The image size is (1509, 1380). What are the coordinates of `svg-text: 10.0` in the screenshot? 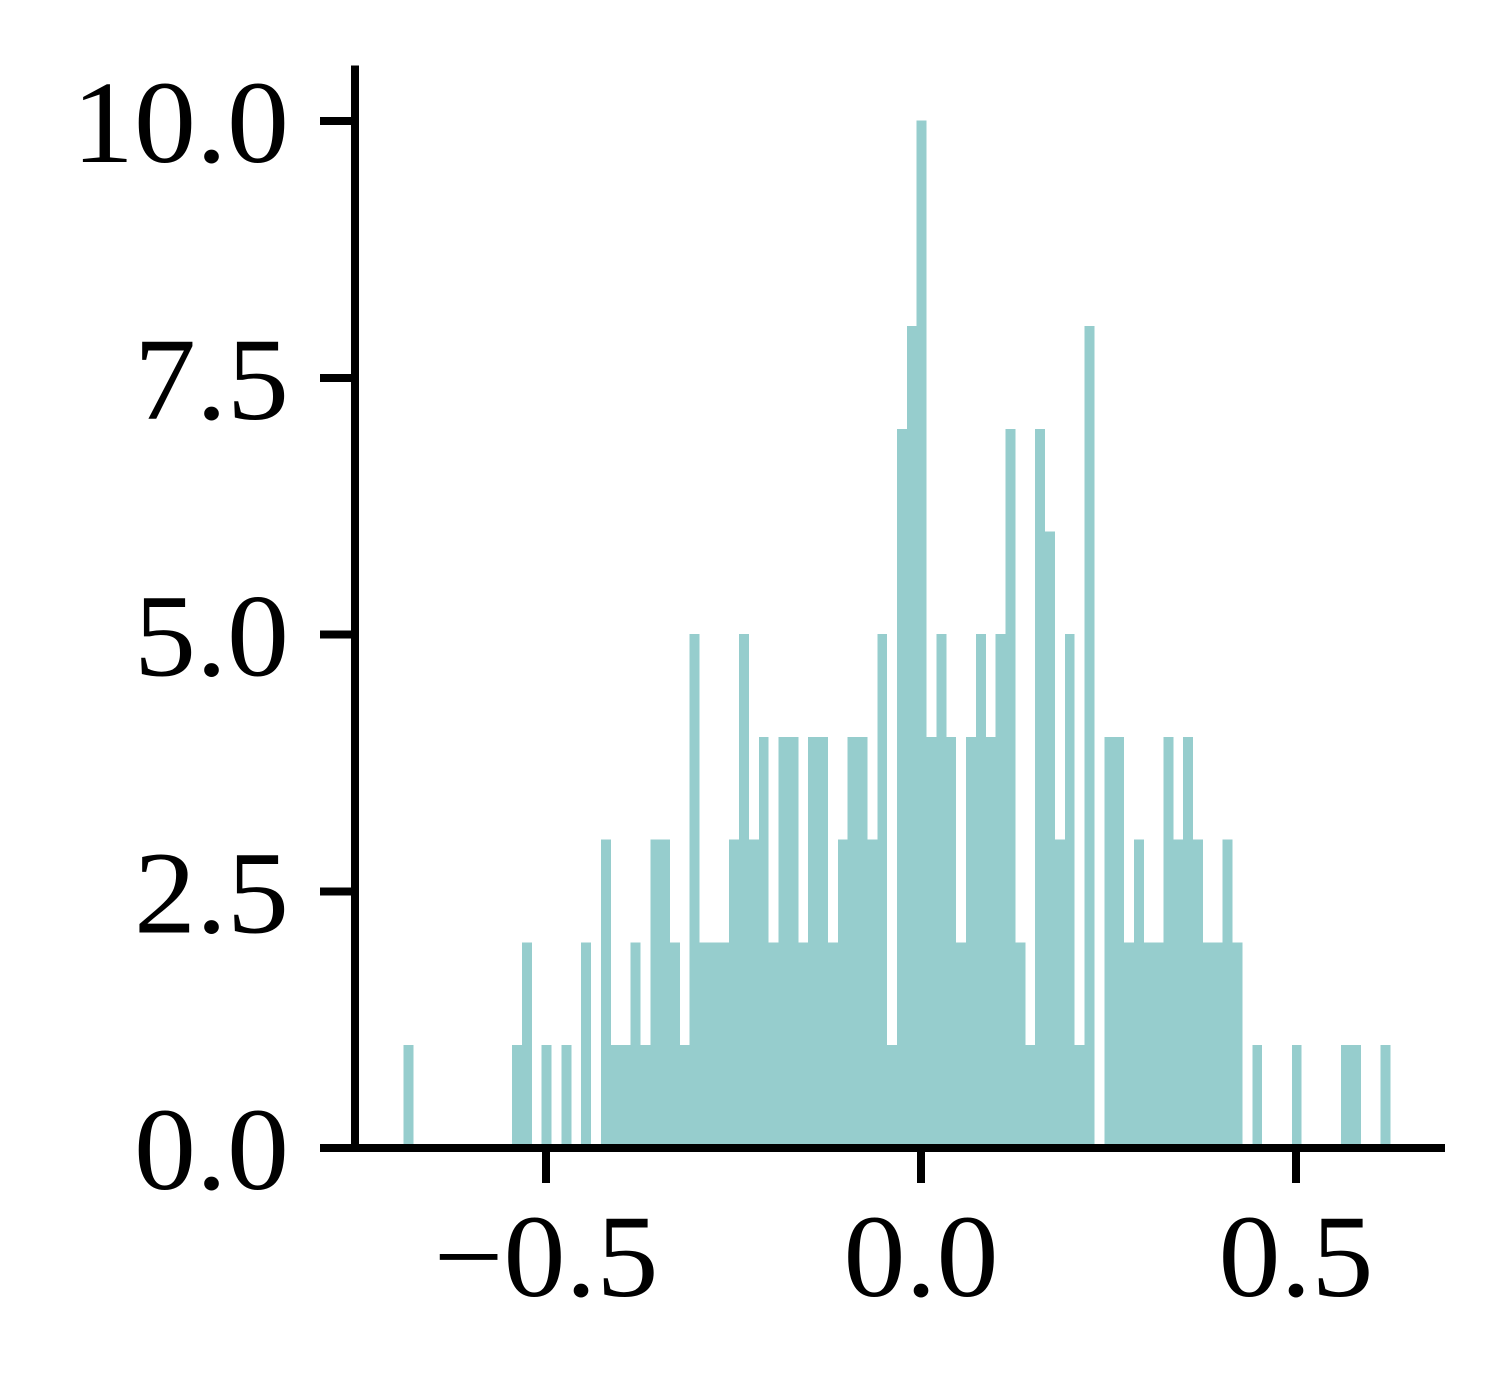 It's located at (180, 123).